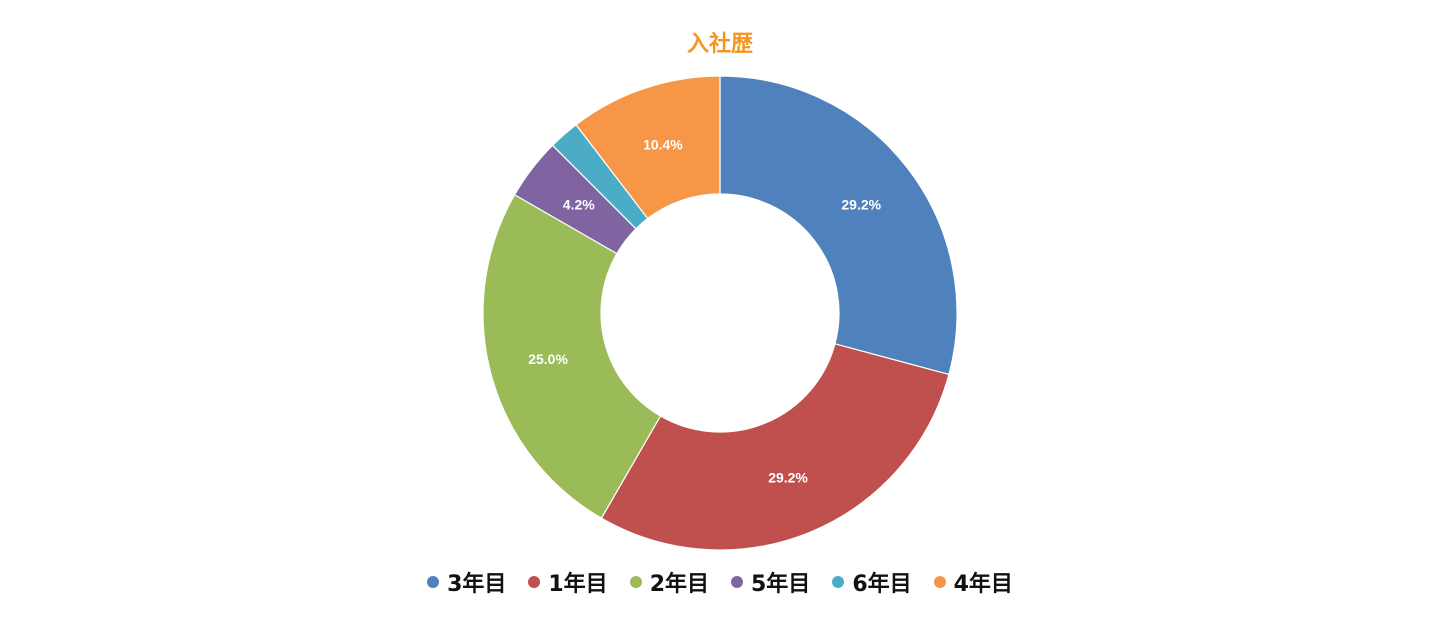  Describe the element at coordinates (477, 584) in the screenshot. I see `legend-label: 3年目` at that location.